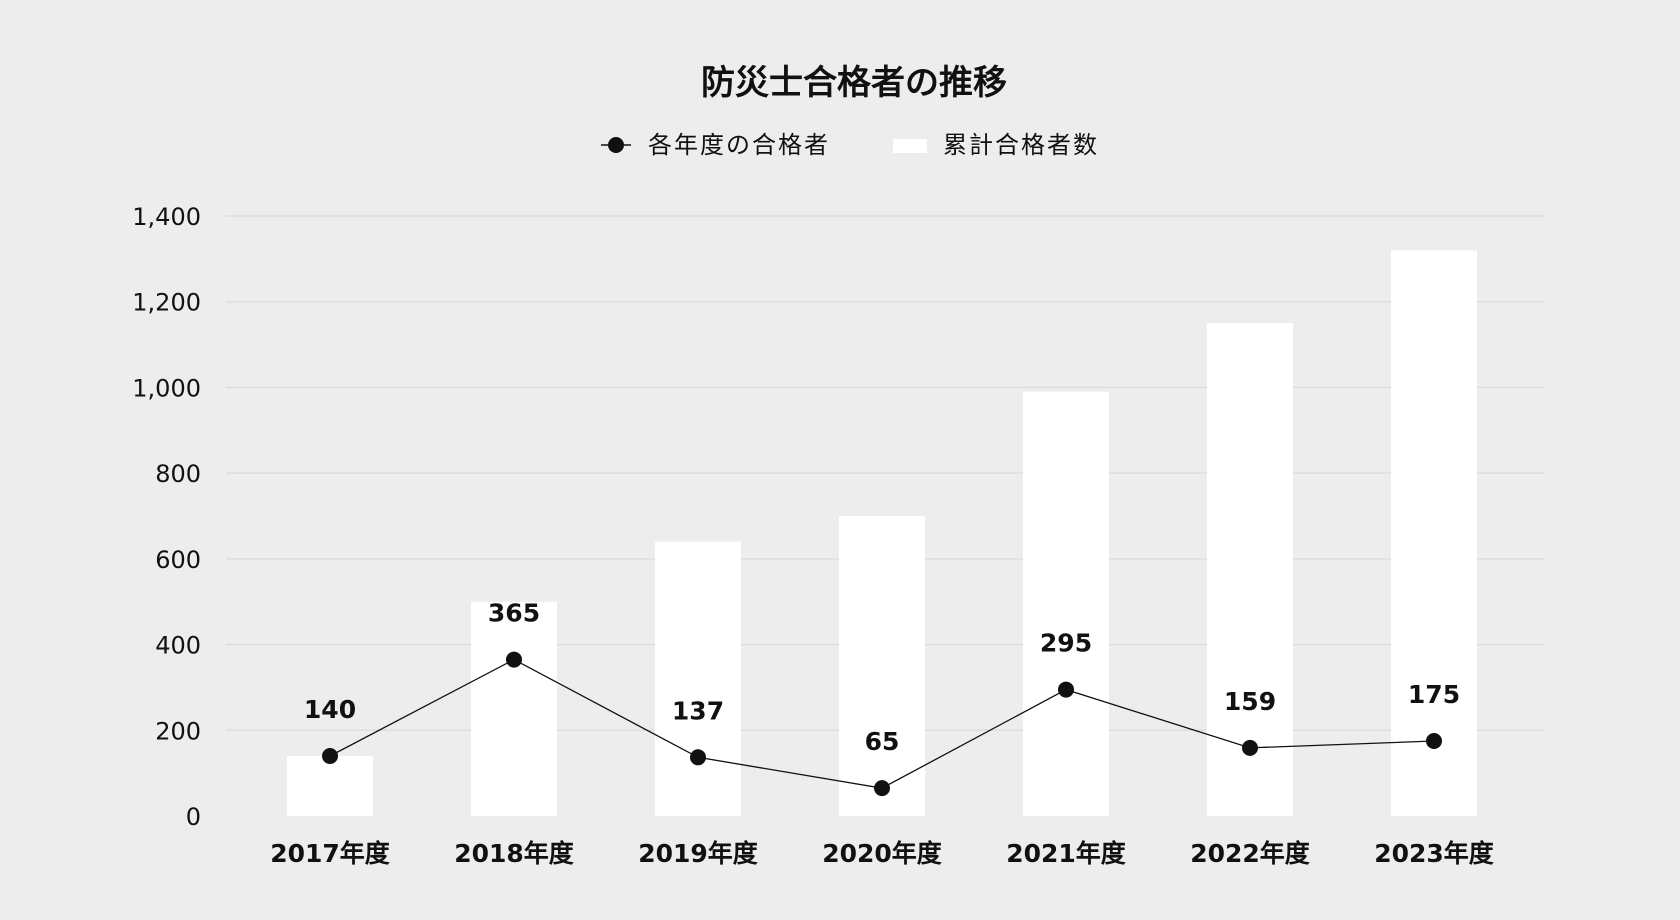 The width and height of the screenshot is (1680, 920). I want to click on x-tick-label: 2019年度, so click(698, 853).